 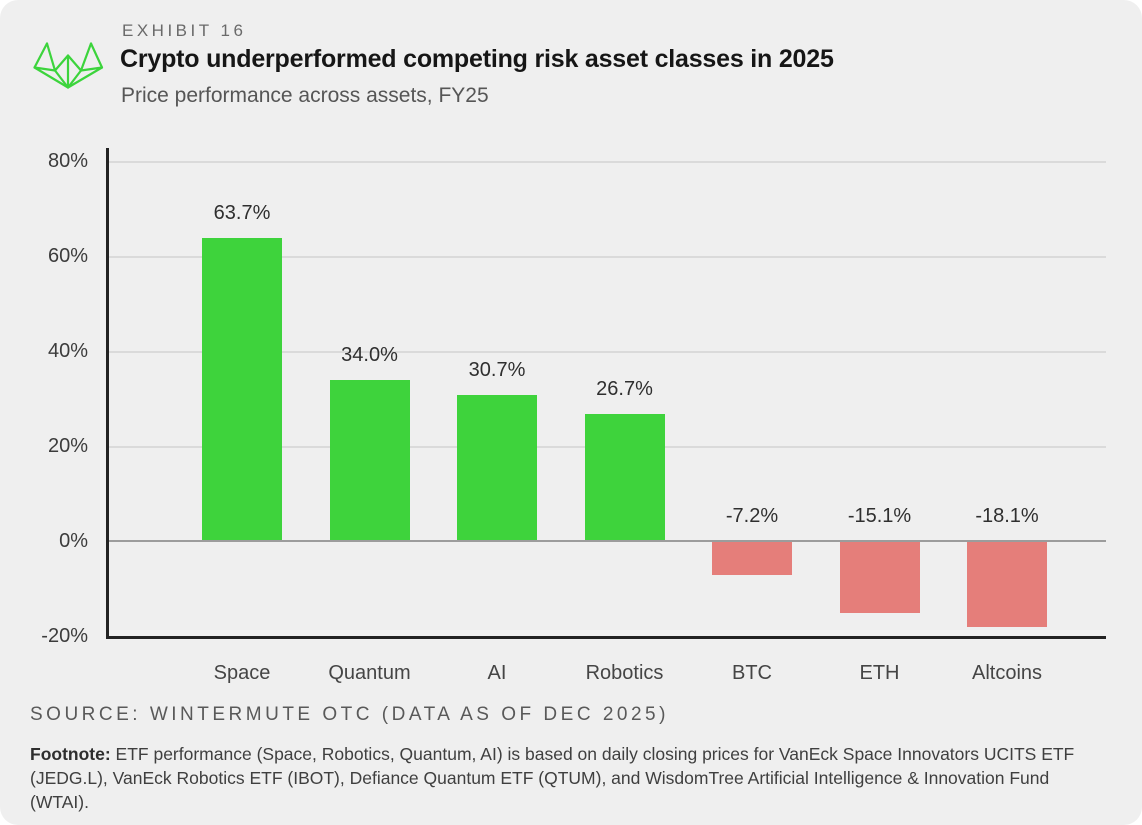 What do you see at coordinates (497, 468) in the screenshot?
I see `bar-ai` at bounding box center [497, 468].